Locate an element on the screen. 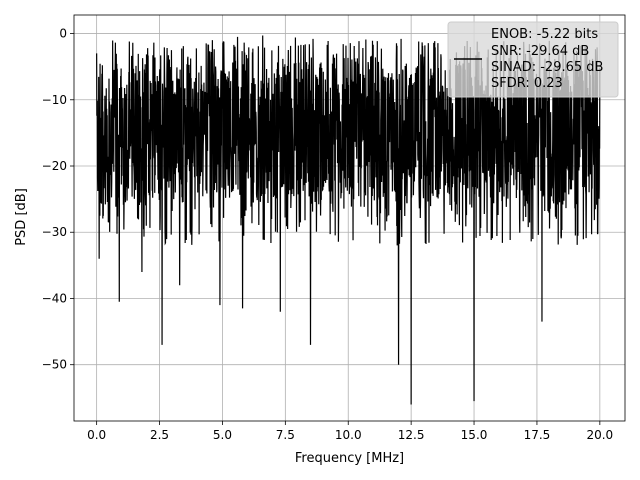 The height and width of the screenshot is (480, 640). x-tick-label: 0.0 is located at coordinates (96, 435).